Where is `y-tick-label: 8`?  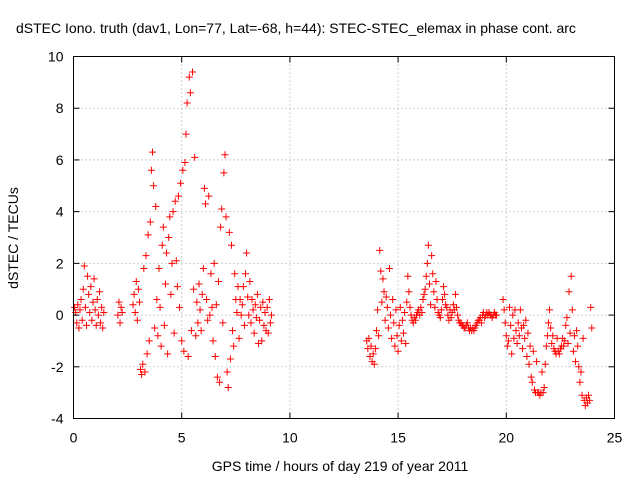 y-tick-label: 8 is located at coordinates (60, 108).